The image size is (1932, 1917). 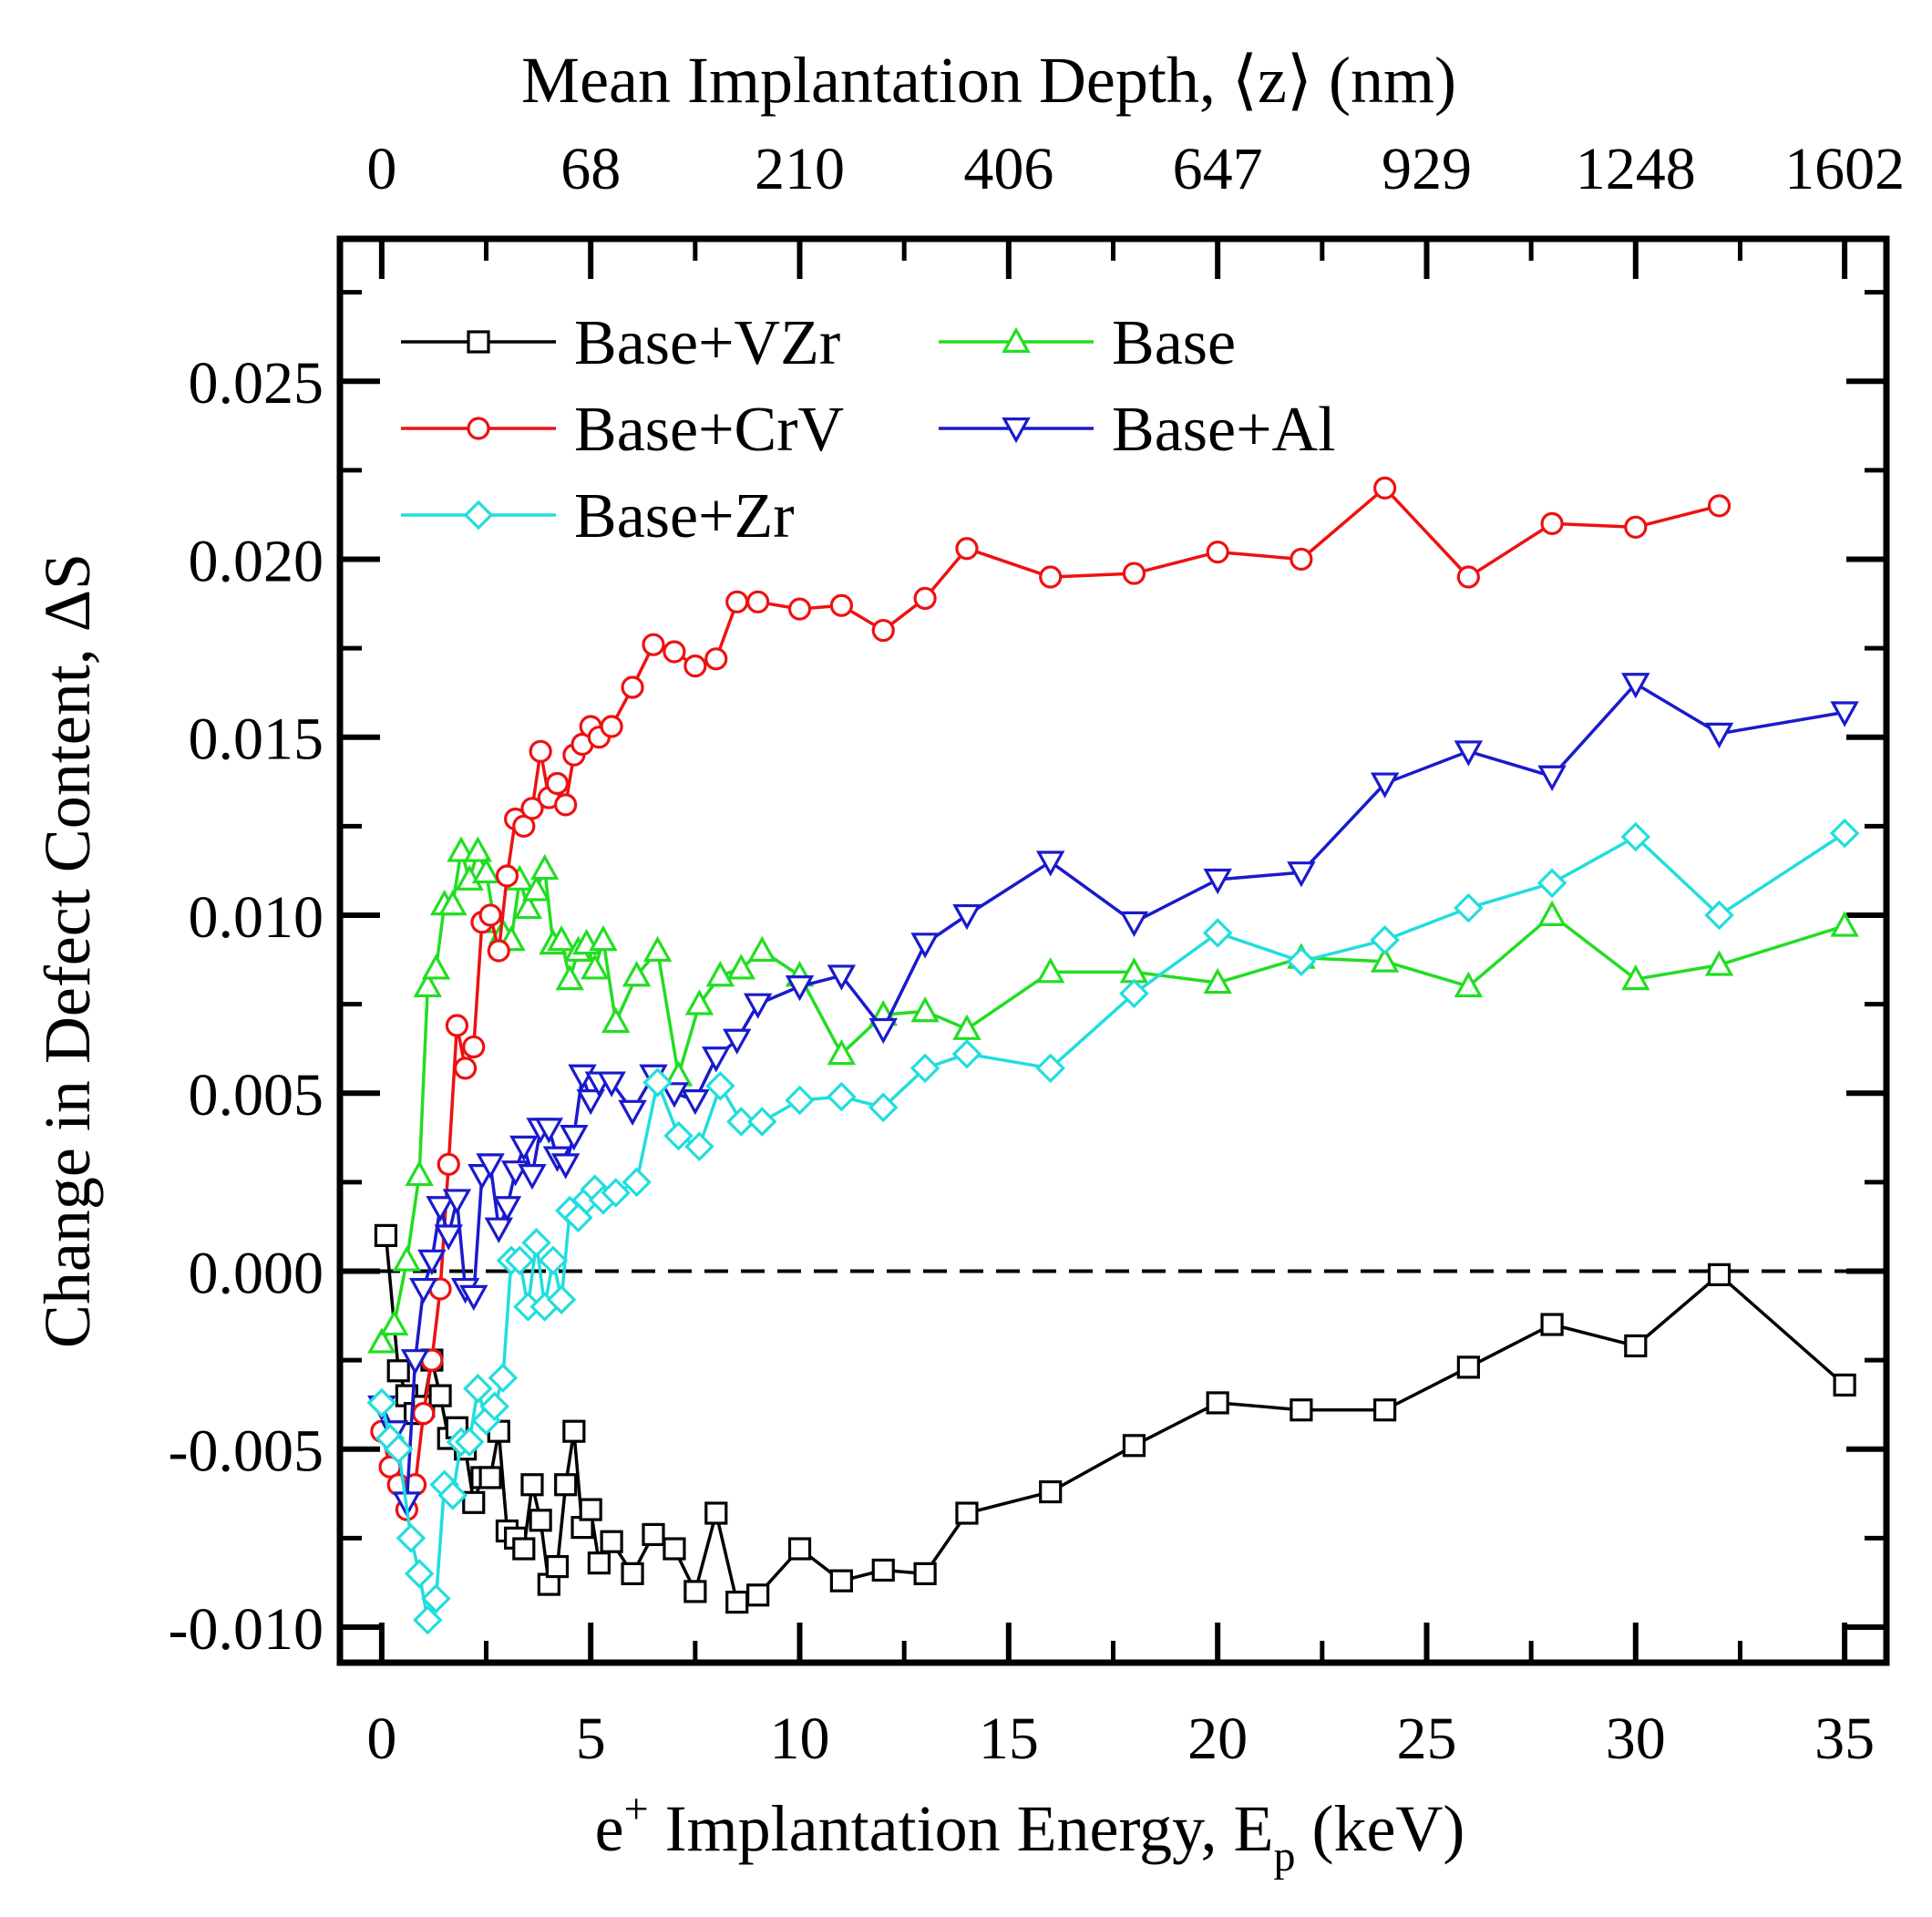 What do you see at coordinates (1284, 1856) in the screenshot?
I see `xlabel-sub: p` at bounding box center [1284, 1856].